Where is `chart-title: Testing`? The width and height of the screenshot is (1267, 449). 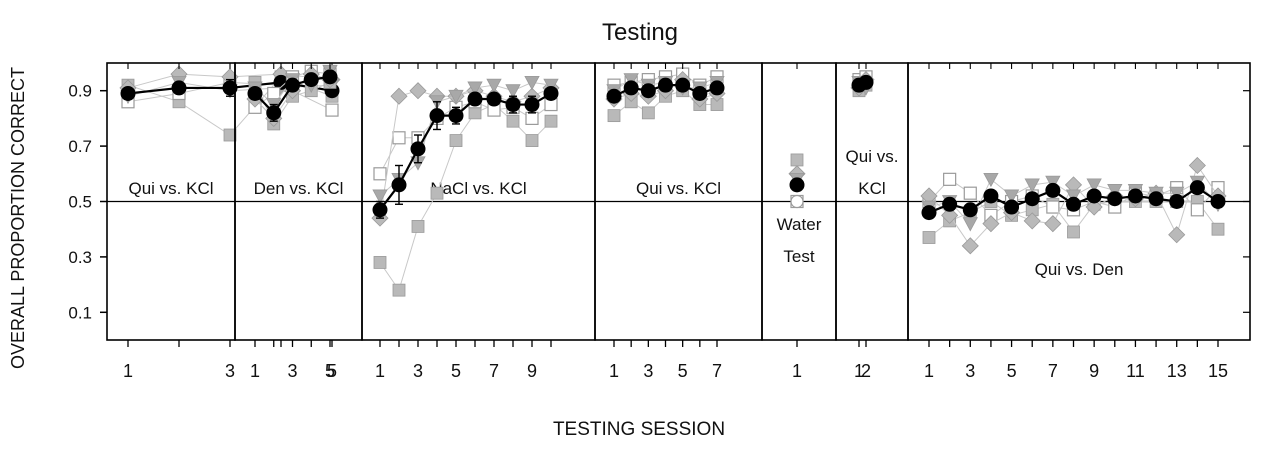 chart-title: Testing is located at coordinates (640, 32).